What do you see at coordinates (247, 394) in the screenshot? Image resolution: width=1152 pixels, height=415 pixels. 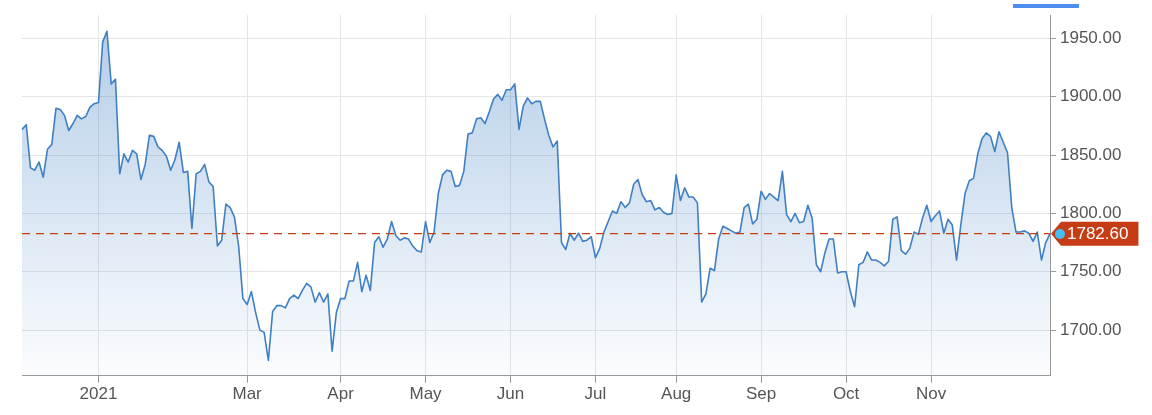 I see `x-tick-label: Mar` at bounding box center [247, 394].